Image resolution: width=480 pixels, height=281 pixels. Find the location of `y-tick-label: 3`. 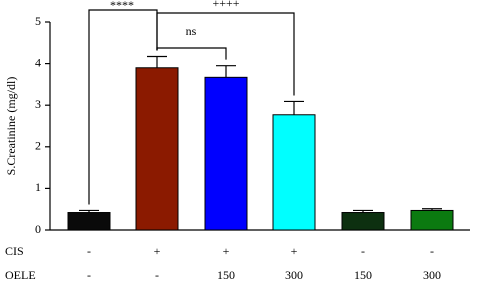

y-tick-label: 3 is located at coordinates (38, 104).